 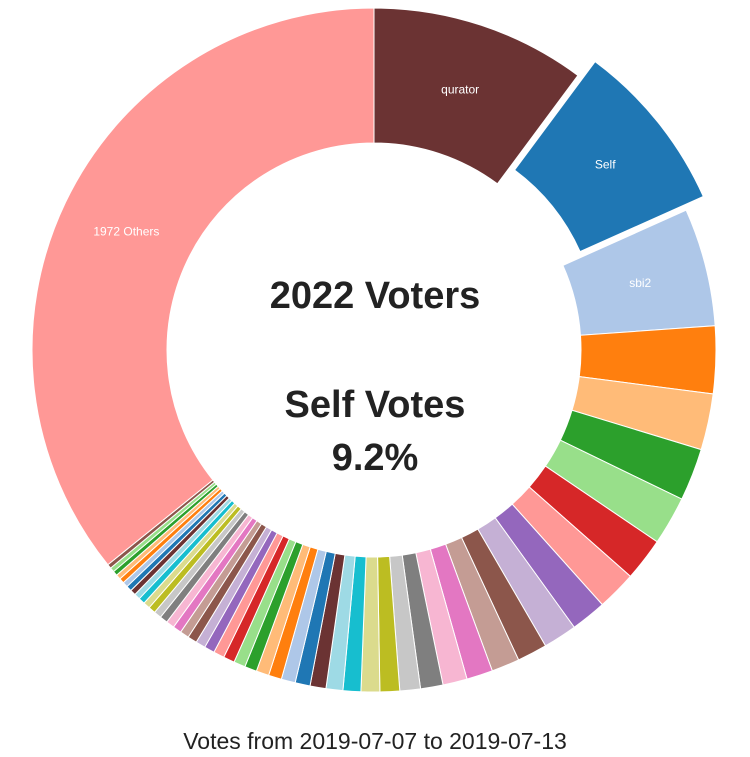 What do you see at coordinates (640, 283) in the screenshot?
I see `slice-label-sbi2: sbi2` at bounding box center [640, 283].